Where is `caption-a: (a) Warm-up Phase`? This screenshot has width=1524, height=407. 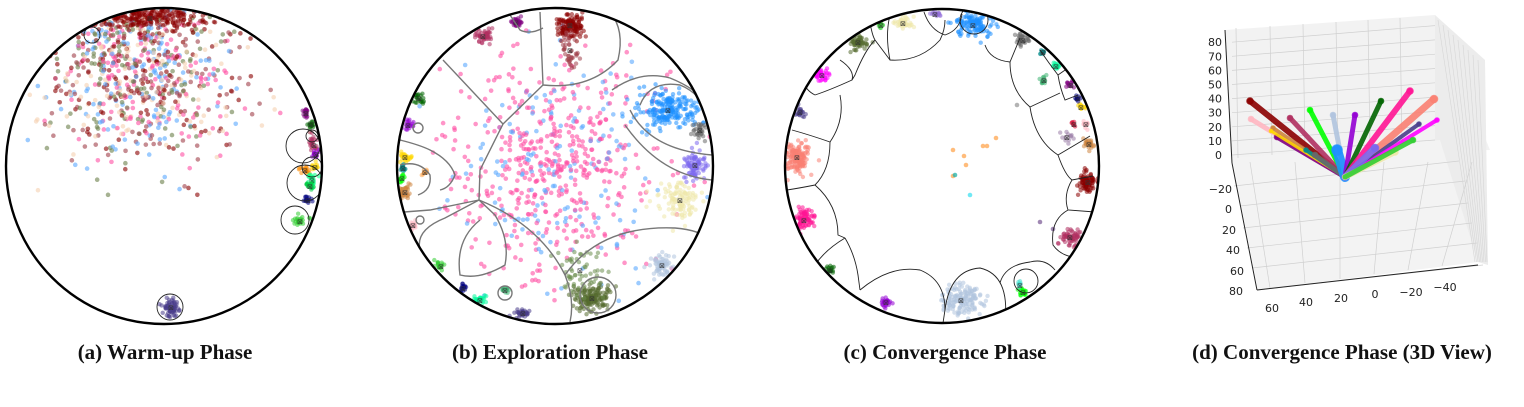
caption-a: (a) Warm-up Phase is located at coordinates (165, 352).